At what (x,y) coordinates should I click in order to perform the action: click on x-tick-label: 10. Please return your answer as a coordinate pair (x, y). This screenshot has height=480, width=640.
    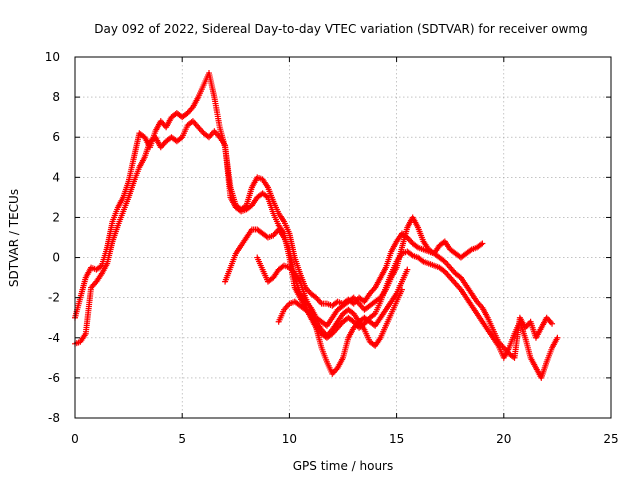
    Looking at the image, I should click on (289, 439).